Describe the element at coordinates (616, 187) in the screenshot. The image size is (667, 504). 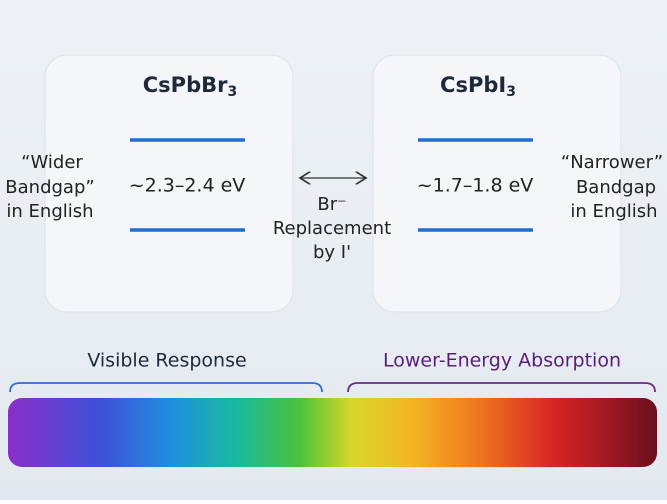
I see `note-line: Bandgap` at that location.